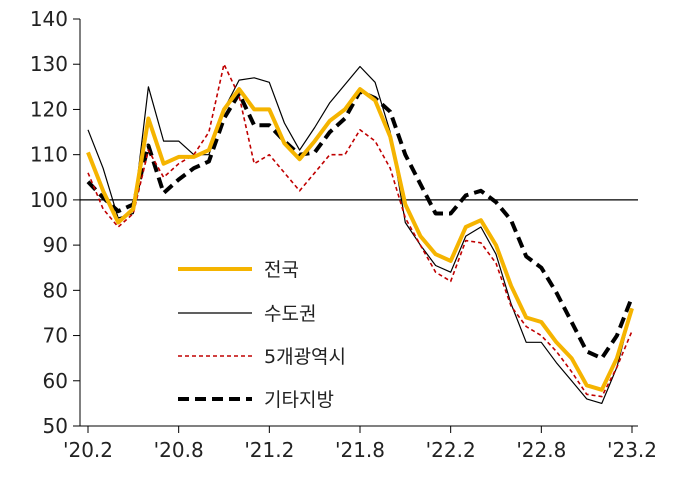 Image resolution: width=682 pixels, height=477 pixels. What do you see at coordinates (55, 381) in the screenshot?
I see `y-tick-label: 60` at bounding box center [55, 381].